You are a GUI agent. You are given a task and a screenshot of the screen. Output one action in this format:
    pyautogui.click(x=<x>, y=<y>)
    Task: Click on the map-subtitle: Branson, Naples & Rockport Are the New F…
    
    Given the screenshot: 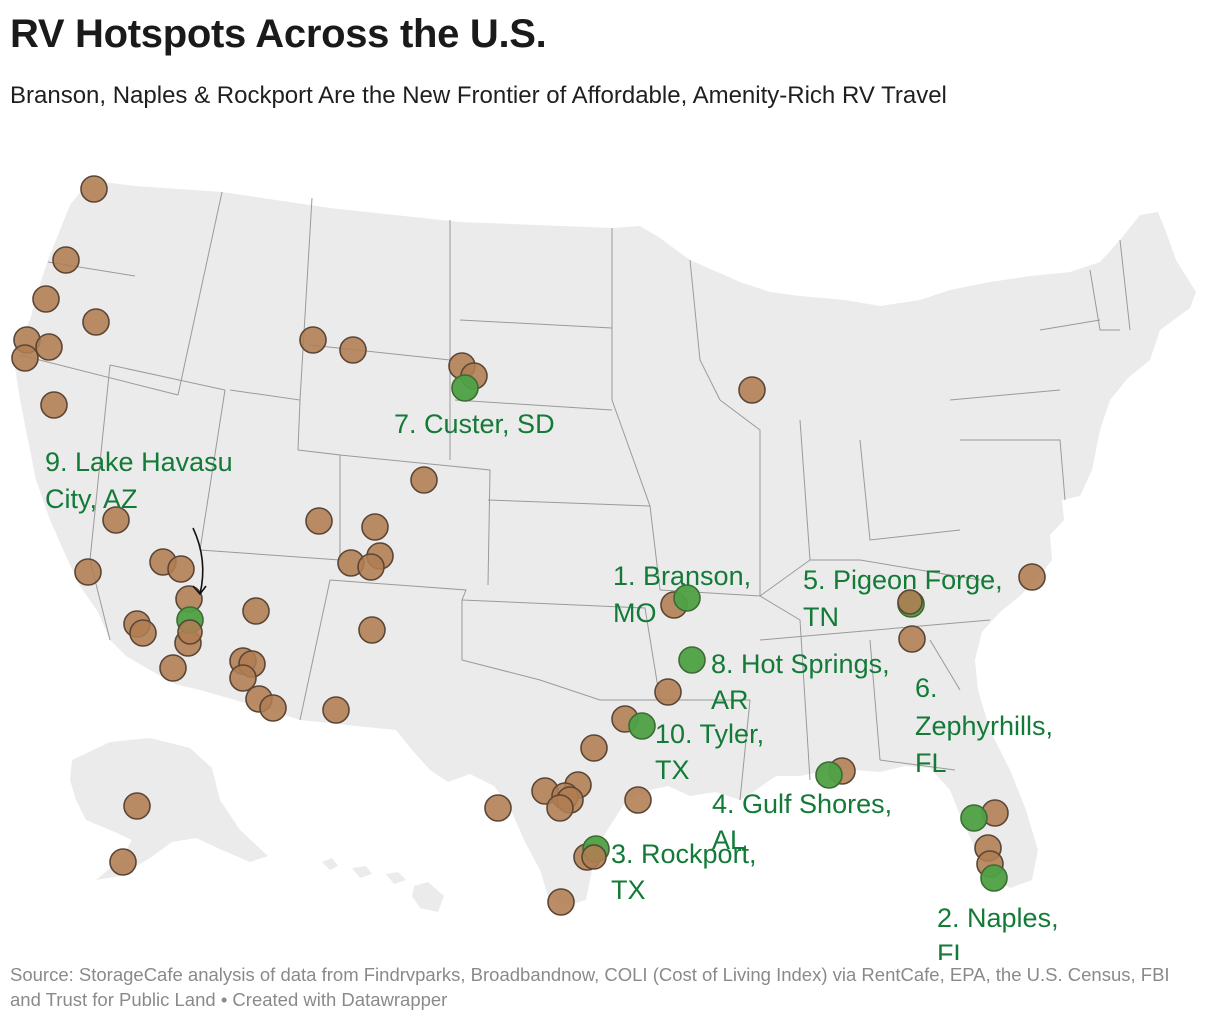 What is the action you would take?
    pyautogui.click(x=478, y=95)
    